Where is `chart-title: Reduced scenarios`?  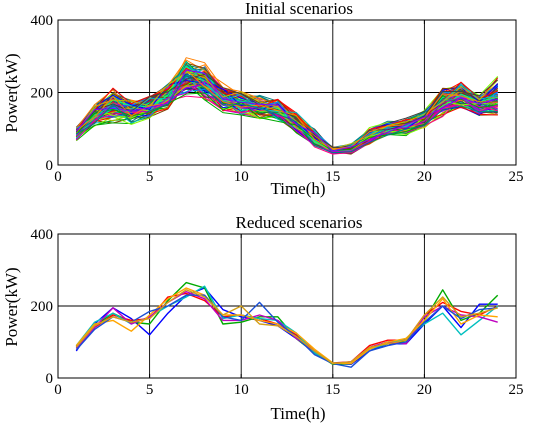
chart-title: Reduced scenarios is located at coordinates (299, 222).